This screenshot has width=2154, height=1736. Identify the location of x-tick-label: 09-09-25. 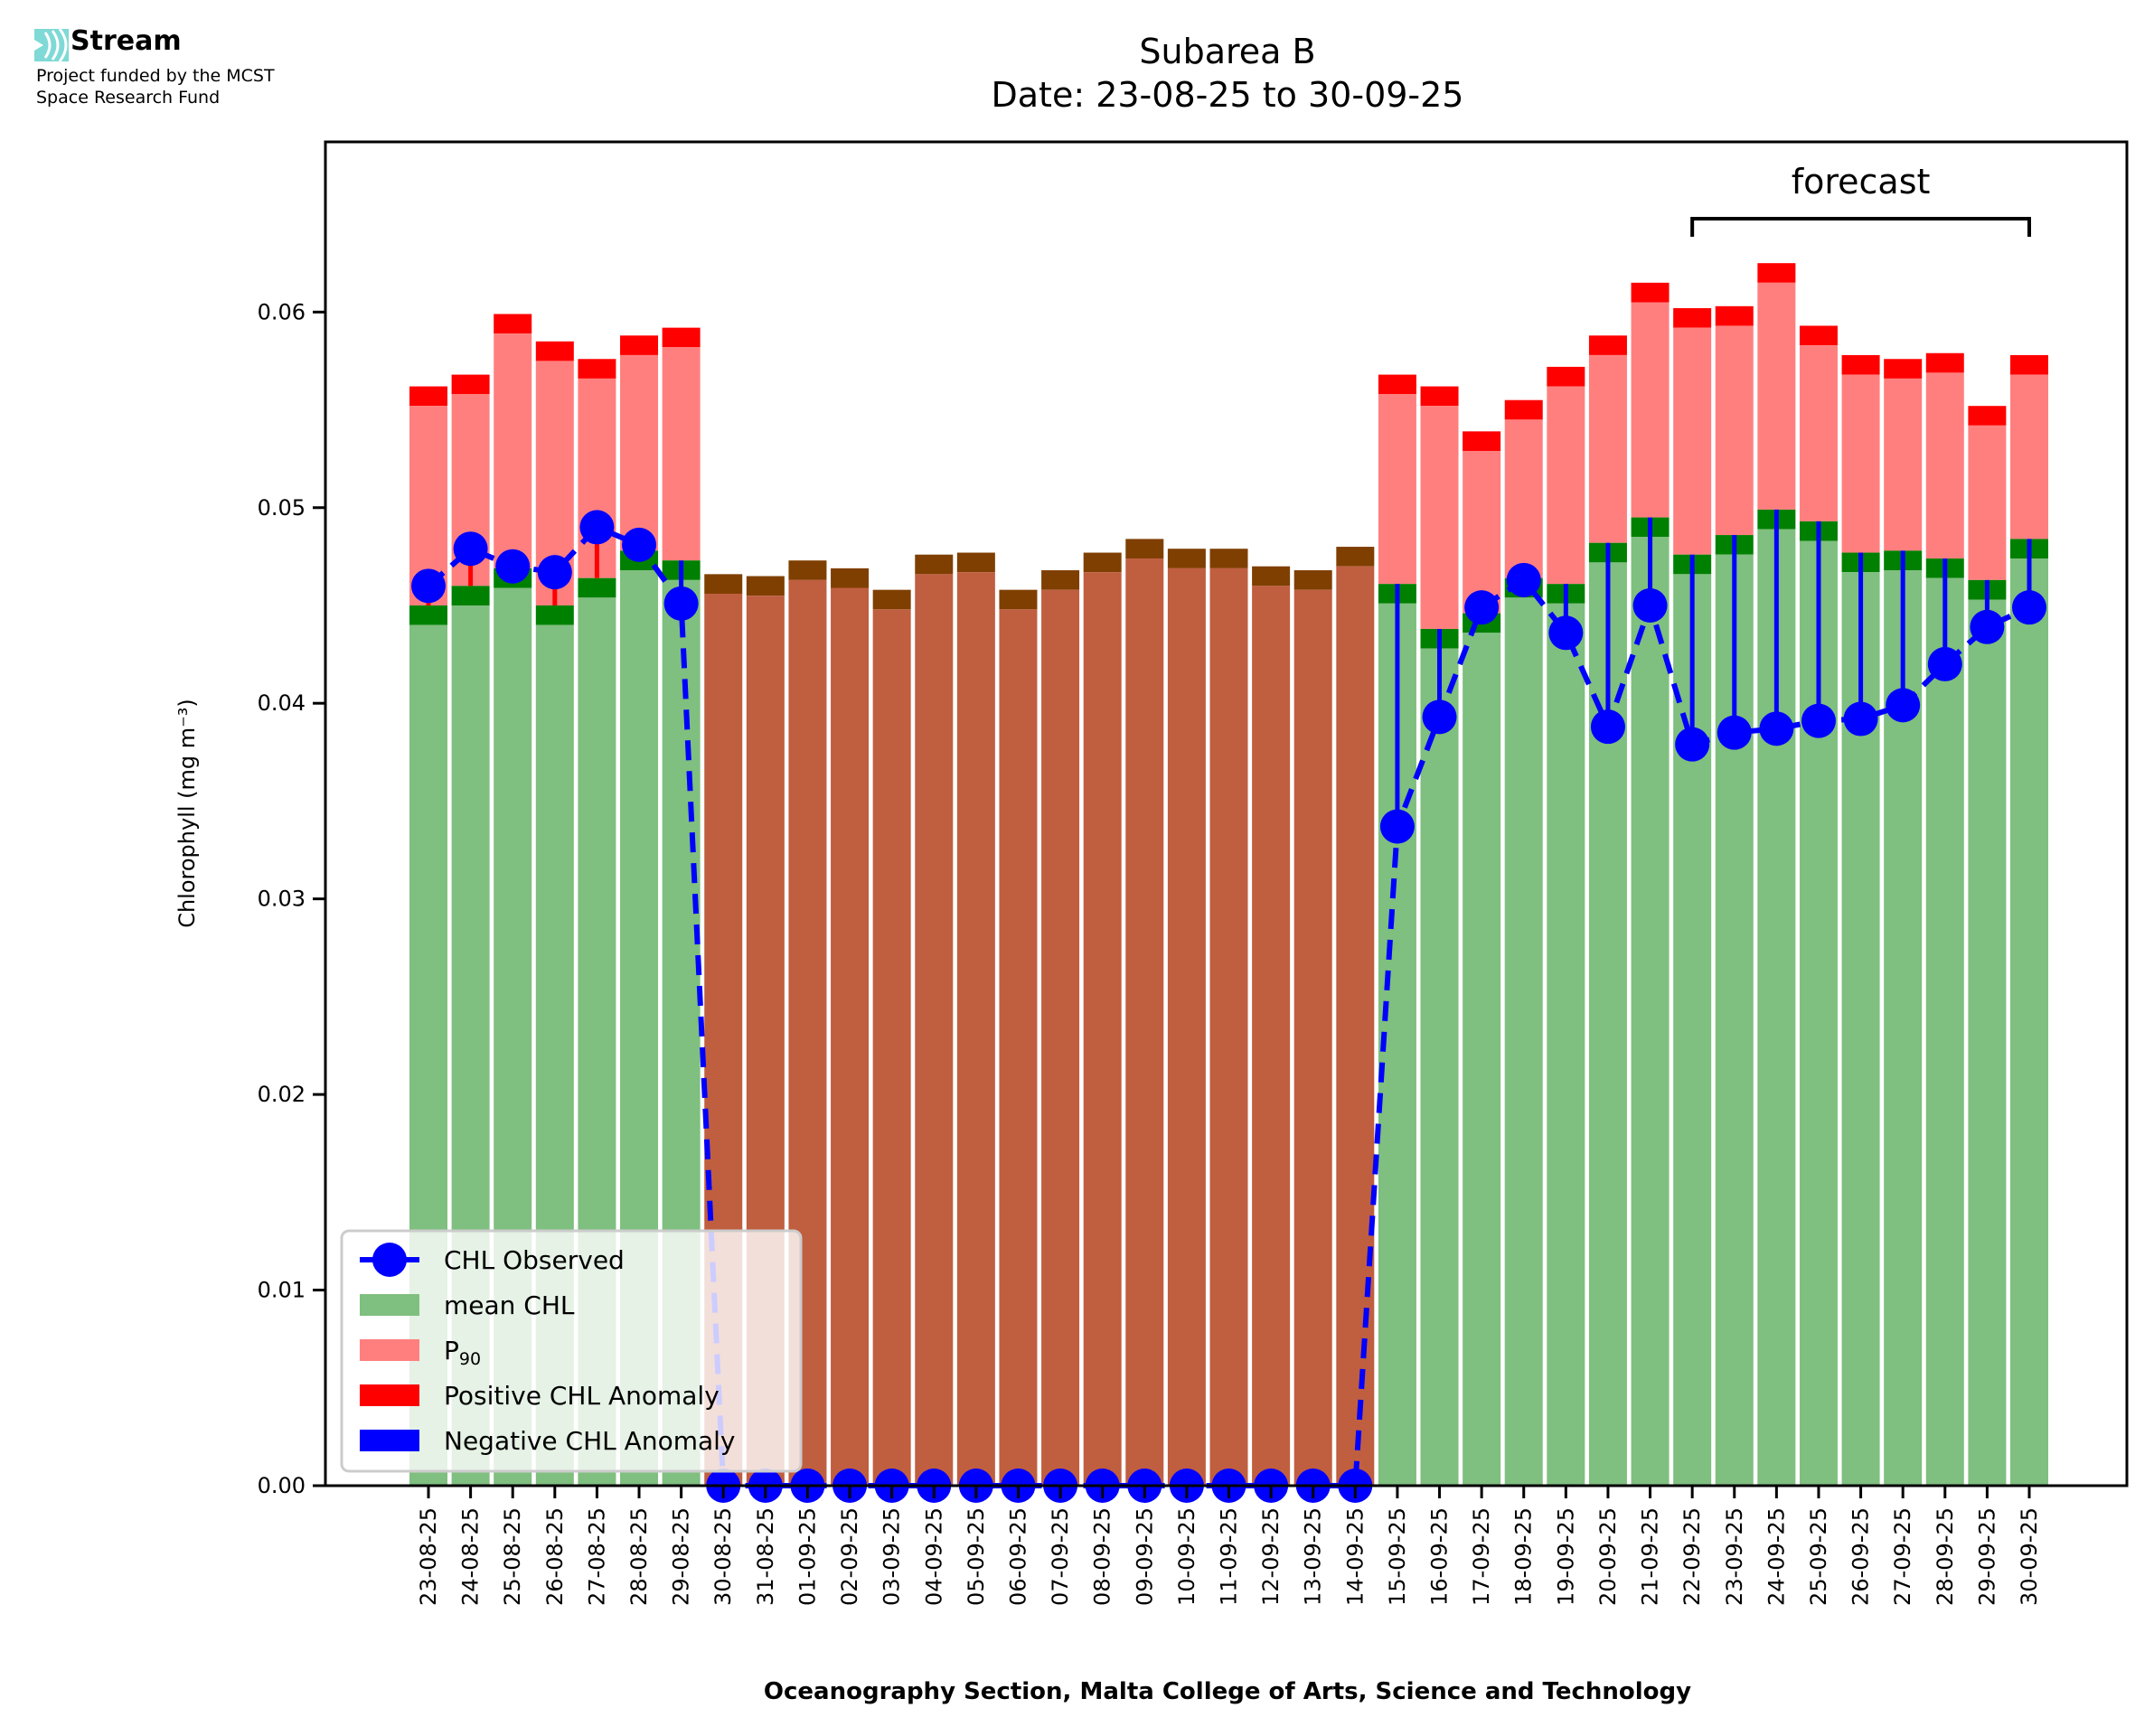
(1144, 1556).